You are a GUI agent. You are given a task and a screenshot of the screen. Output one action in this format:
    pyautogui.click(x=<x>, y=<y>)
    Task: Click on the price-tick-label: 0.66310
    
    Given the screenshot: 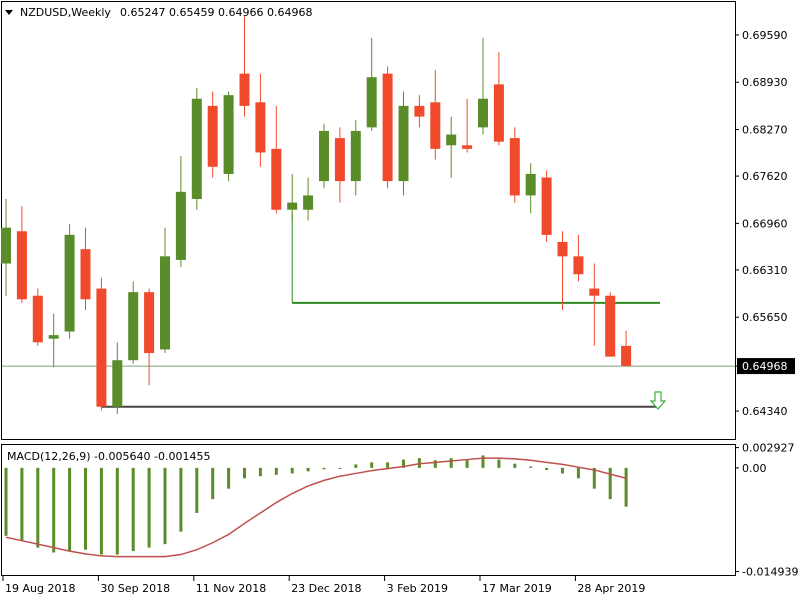 What is the action you would take?
    pyautogui.click(x=765, y=270)
    